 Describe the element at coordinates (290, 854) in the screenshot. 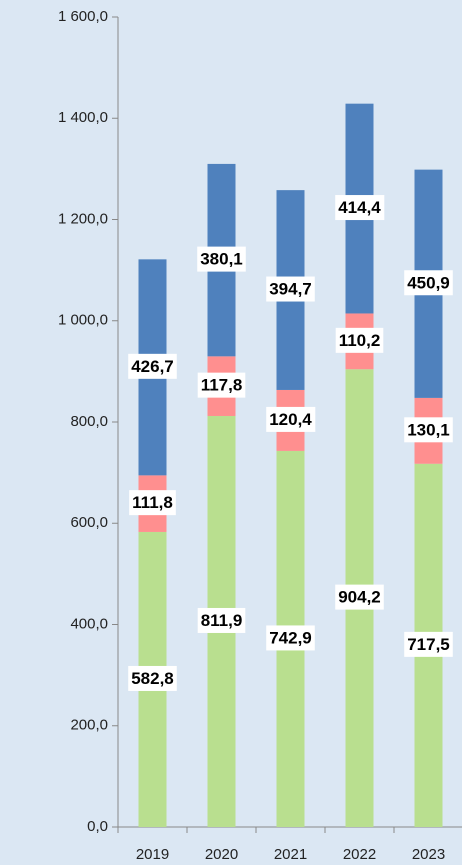

I see `x-tick-label: 2021` at that location.